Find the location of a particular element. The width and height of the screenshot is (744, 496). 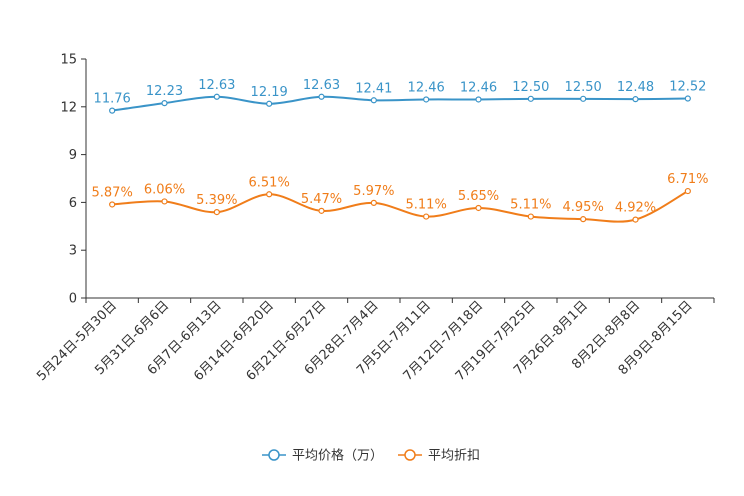

data-label: 11.76 is located at coordinates (112, 99).